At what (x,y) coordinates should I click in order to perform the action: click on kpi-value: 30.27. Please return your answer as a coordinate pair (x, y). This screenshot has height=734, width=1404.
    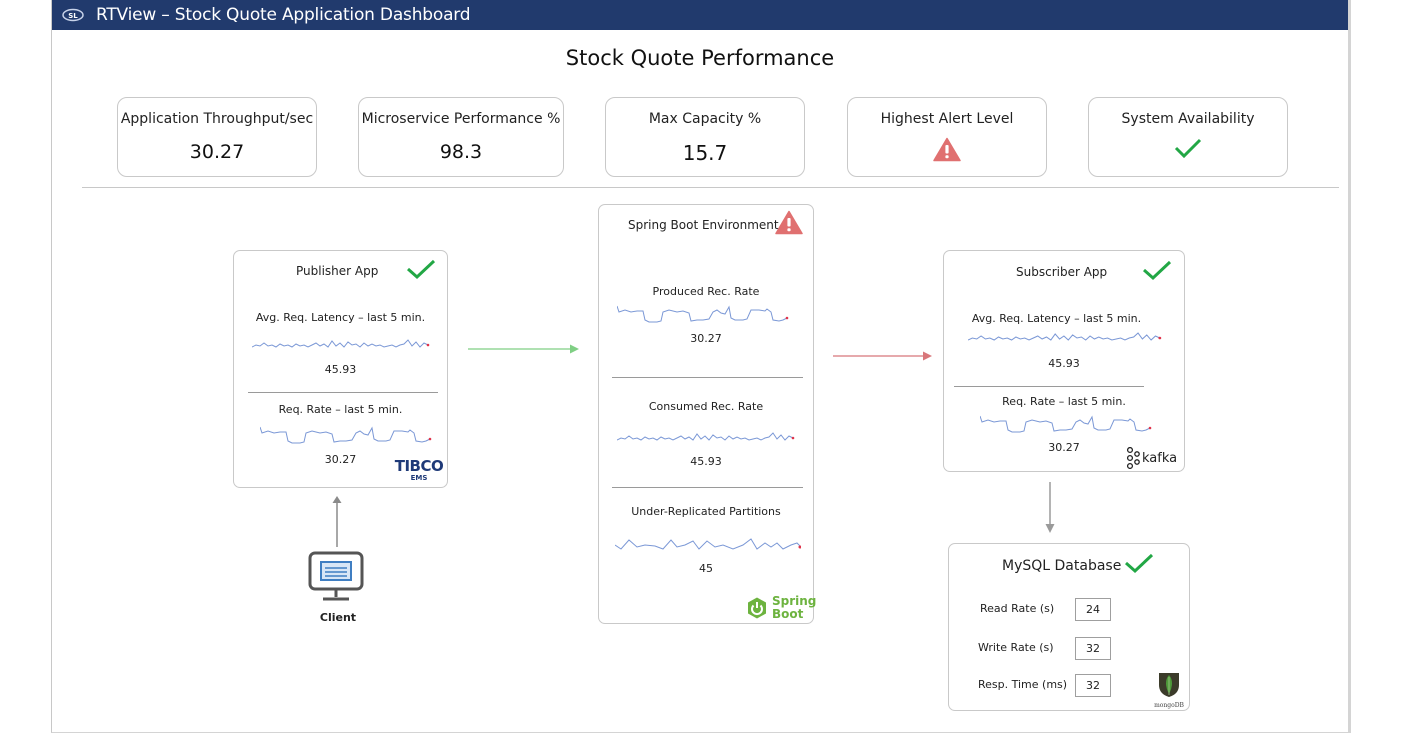
    Looking at the image, I should click on (217, 152).